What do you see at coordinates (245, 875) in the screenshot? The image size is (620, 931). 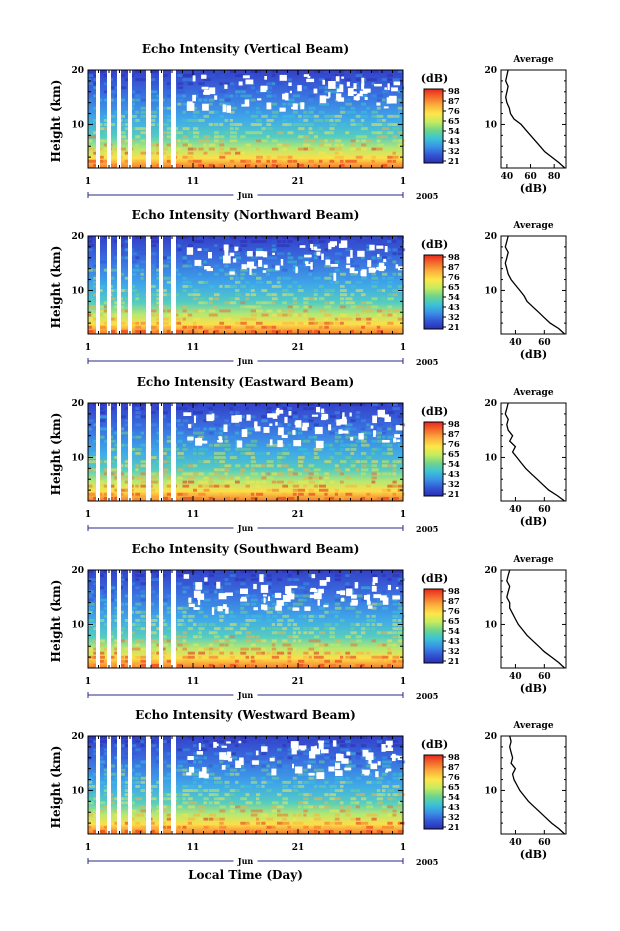 I see `x-axis-title: Local Time (Day)` at bounding box center [245, 875].